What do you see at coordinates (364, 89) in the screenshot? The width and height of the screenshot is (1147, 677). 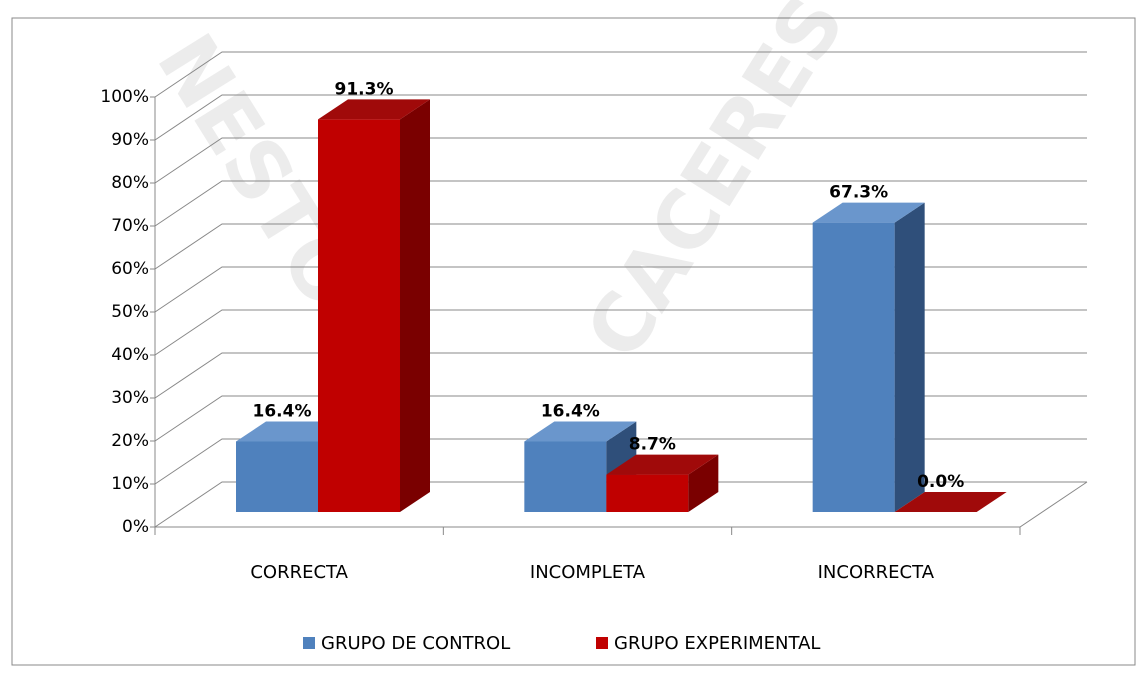 I see `value-label: 91.3%` at bounding box center [364, 89].